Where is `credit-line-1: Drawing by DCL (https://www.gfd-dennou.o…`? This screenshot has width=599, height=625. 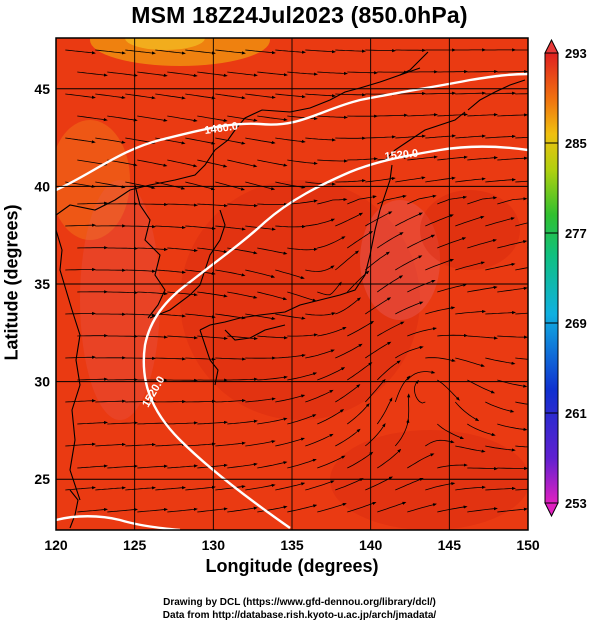
credit-line-1: Drawing by DCL (https://www.gfd-dennou.o… is located at coordinates (299, 602).